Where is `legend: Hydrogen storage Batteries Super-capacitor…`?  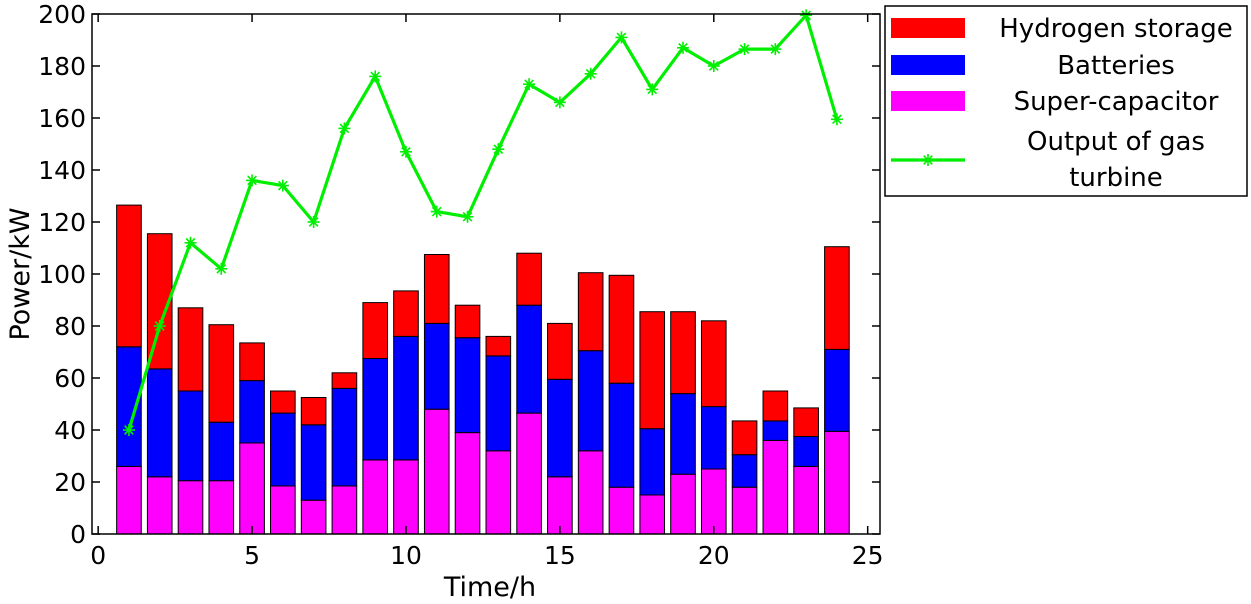
legend: Hydrogen storage Batteries Super-capacitor… is located at coordinates (1066, 101).